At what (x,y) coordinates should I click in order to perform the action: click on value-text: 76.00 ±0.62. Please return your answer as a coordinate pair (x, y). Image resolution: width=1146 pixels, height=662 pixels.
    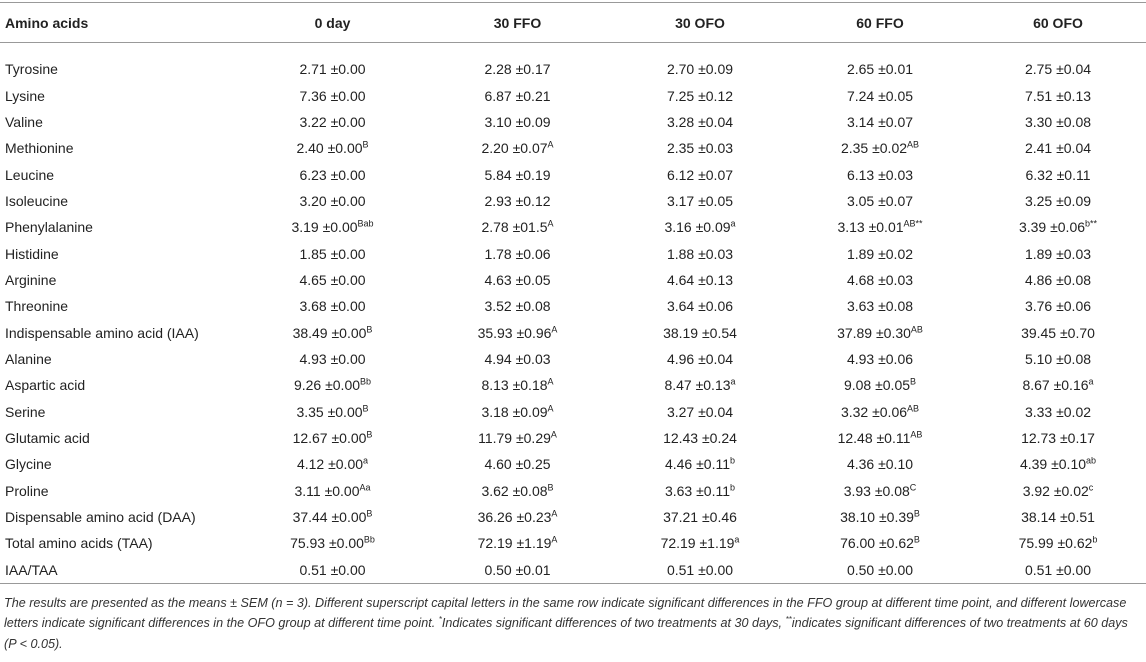
    Looking at the image, I should click on (877, 543).